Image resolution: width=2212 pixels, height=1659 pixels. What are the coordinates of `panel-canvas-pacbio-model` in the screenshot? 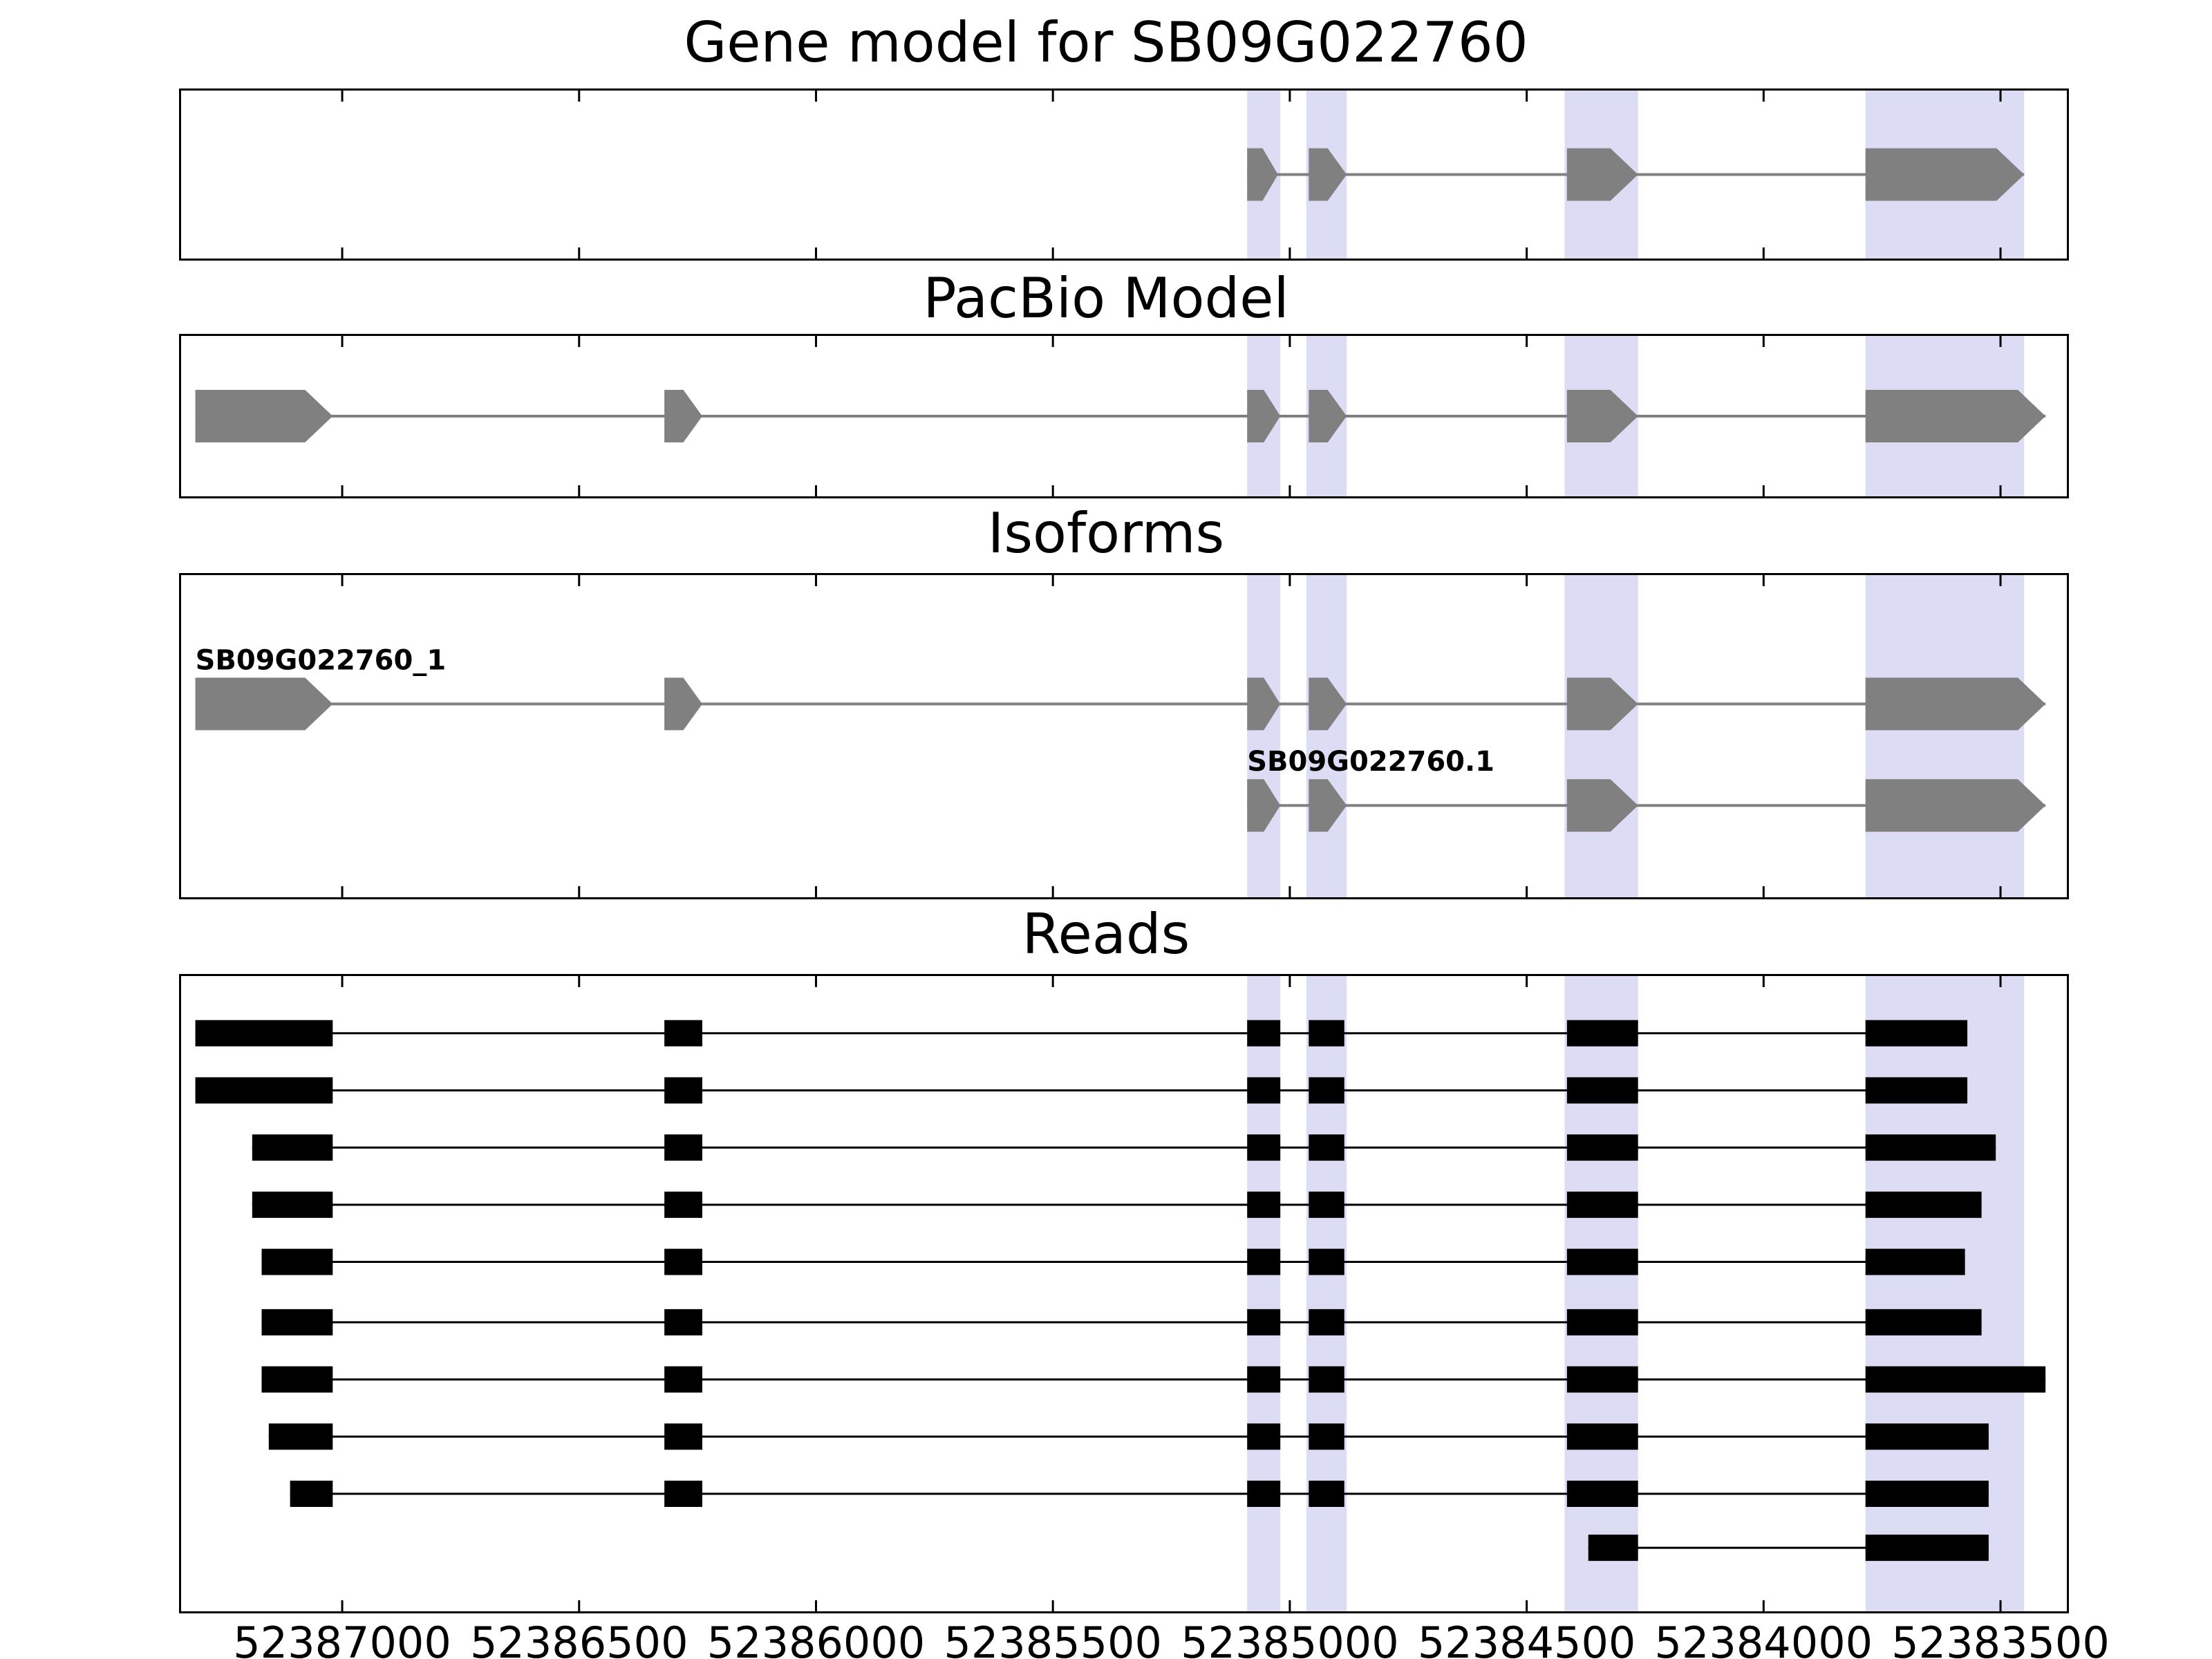 It's located at (1120, 416).